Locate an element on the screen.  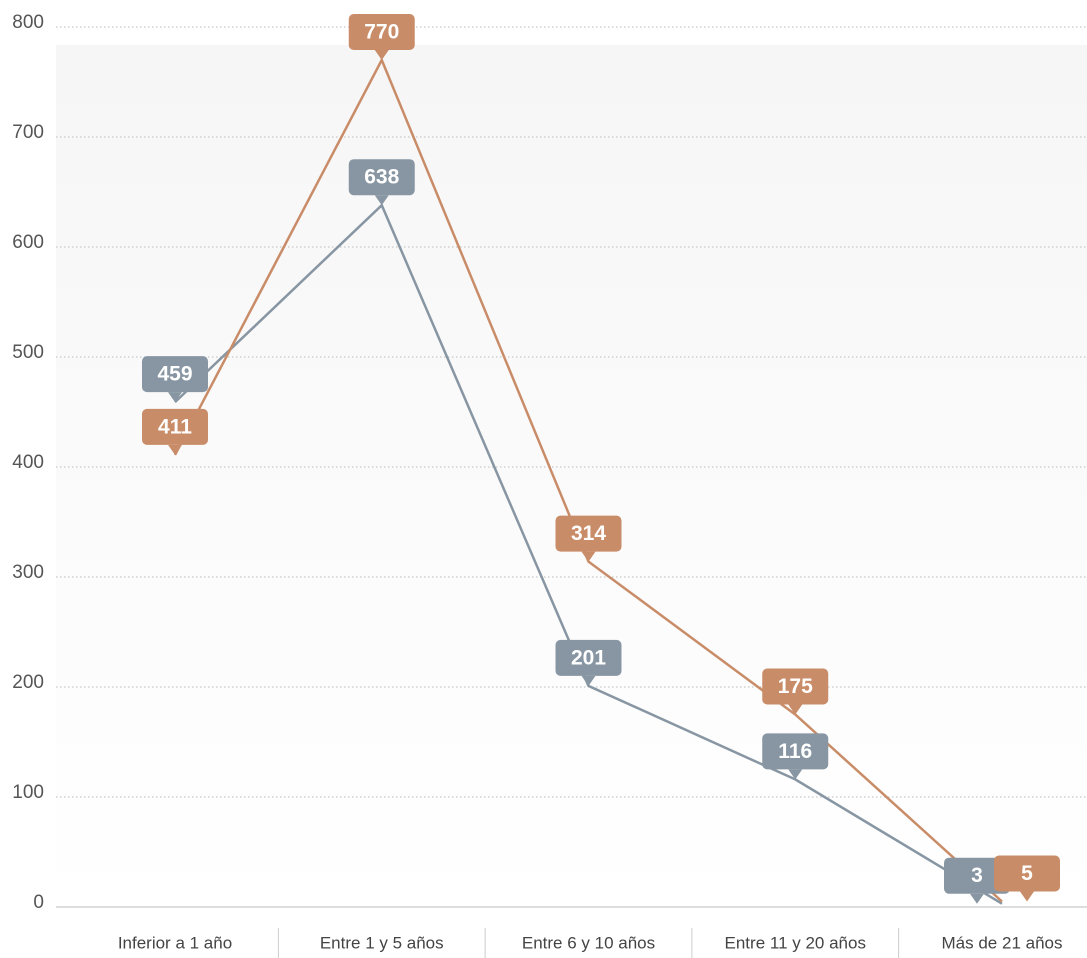
y-tick-label: 800 is located at coordinates (28, 22).